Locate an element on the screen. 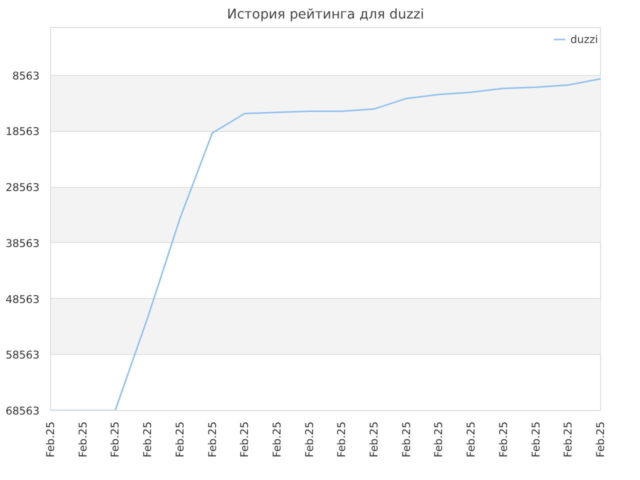 Image resolution: width=640 pixels, height=480 pixels. y-tick-label: 58563 is located at coordinates (23, 355).